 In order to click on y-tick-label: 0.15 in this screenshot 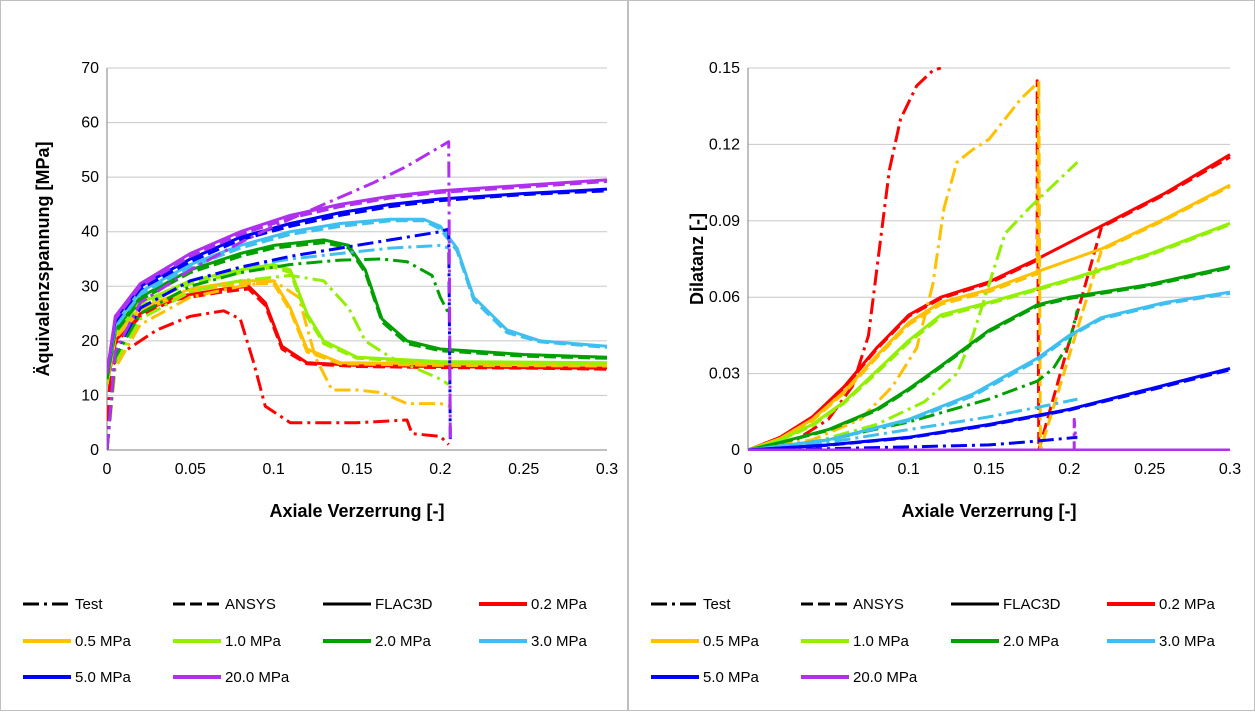, I will do `click(724, 68)`.